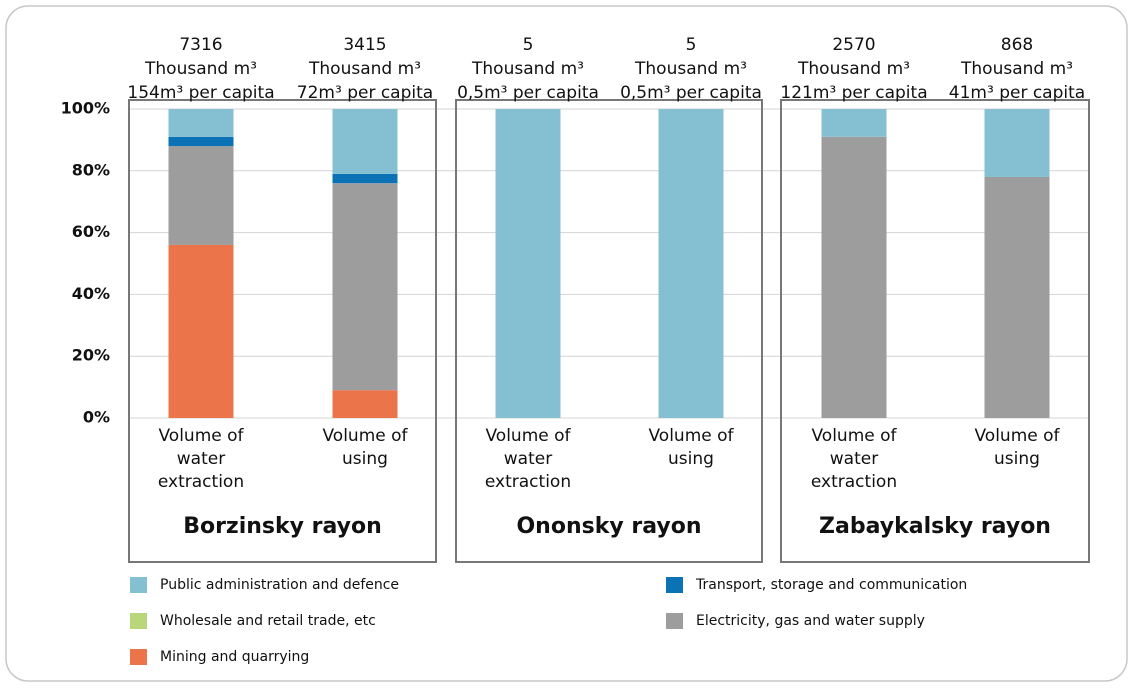  What do you see at coordinates (268, 621) in the screenshot?
I see `legend-label: Wholesale and retail trade, etc` at bounding box center [268, 621].